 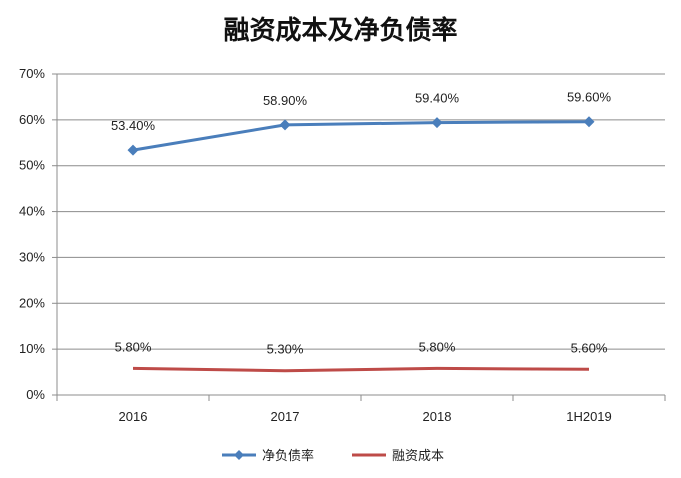 I want to click on chart-title: 融资成本及净负债率, so click(x=340, y=31).